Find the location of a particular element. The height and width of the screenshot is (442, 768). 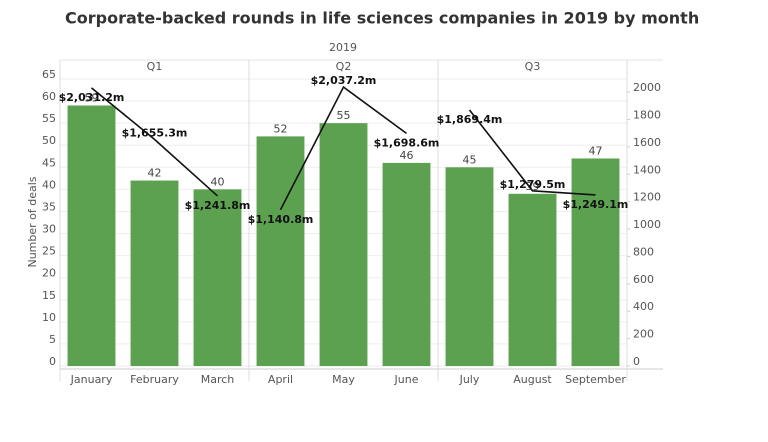

line-value-label: $1,279.5m is located at coordinates (533, 184).